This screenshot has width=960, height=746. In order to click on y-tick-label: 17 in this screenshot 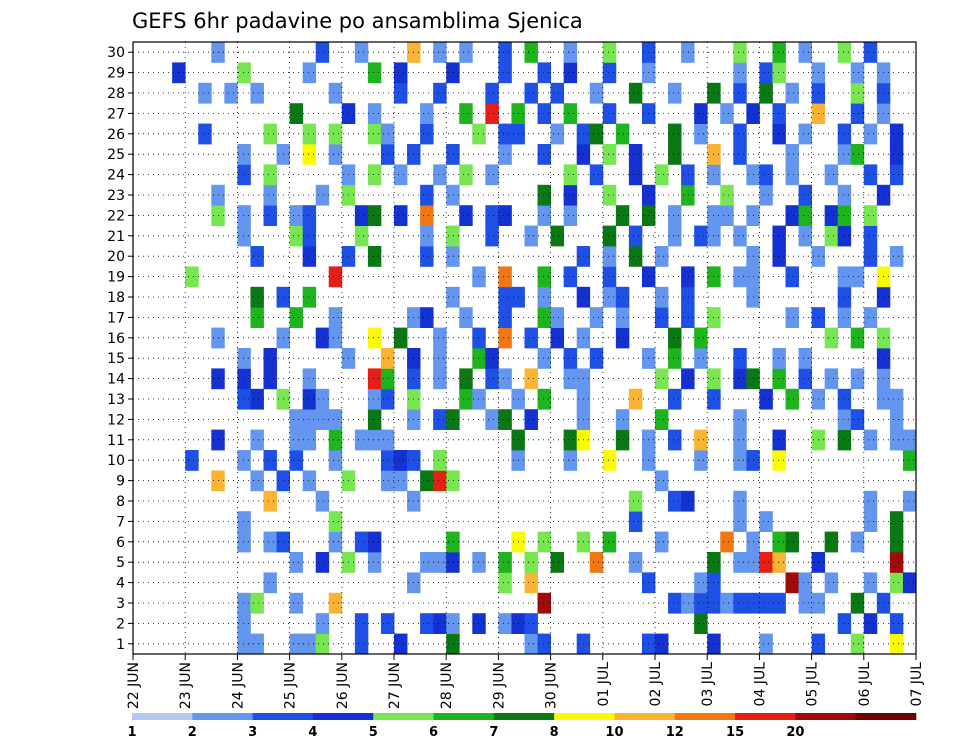, I will do `click(116, 318)`.